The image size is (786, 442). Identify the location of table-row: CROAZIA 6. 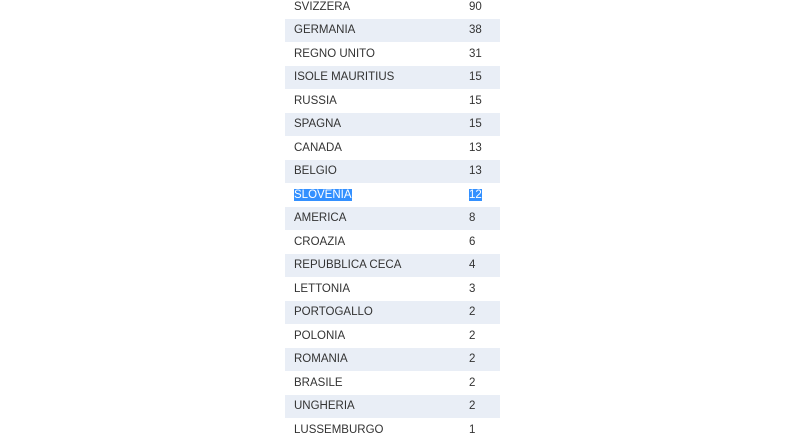
(392, 242).